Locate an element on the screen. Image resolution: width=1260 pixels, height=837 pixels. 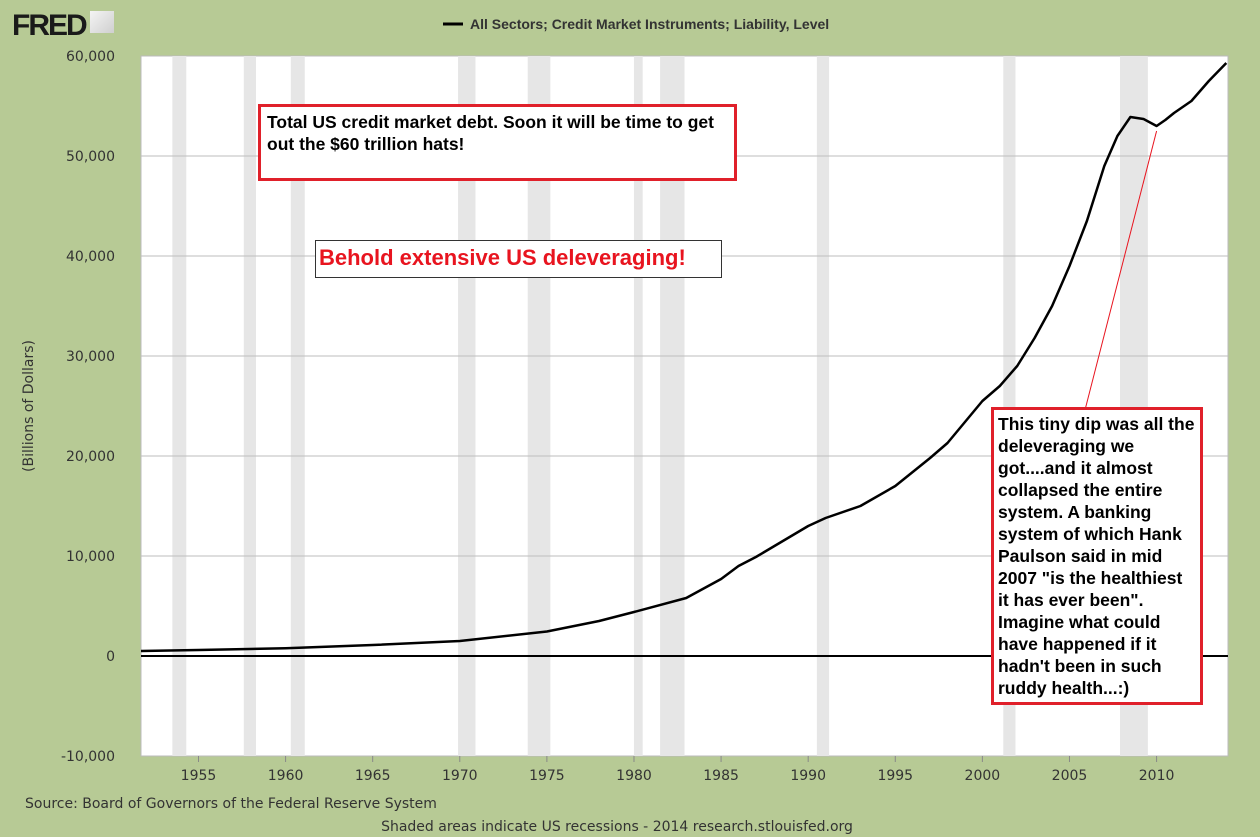
x-tick-label: 1965 is located at coordinates (373, 776).